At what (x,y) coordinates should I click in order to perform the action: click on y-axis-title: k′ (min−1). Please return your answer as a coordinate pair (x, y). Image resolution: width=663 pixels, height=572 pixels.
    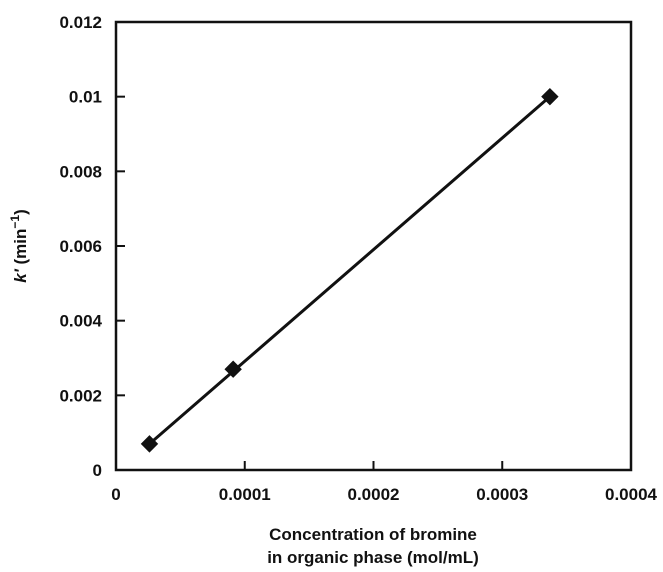
    Looking at the image, I should click on (19, 246).